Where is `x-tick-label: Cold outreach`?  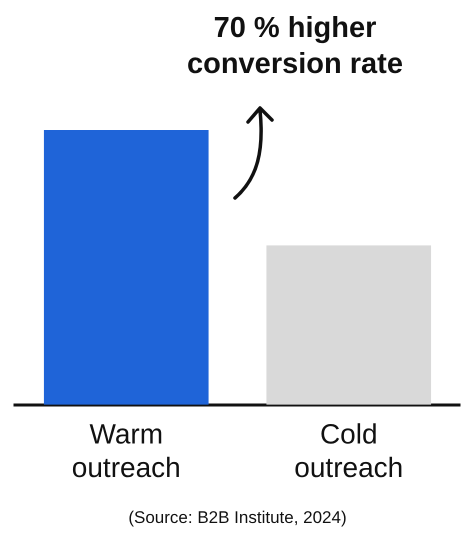 x-tick-label: Cold outreach is located at coordinates (349, 450).